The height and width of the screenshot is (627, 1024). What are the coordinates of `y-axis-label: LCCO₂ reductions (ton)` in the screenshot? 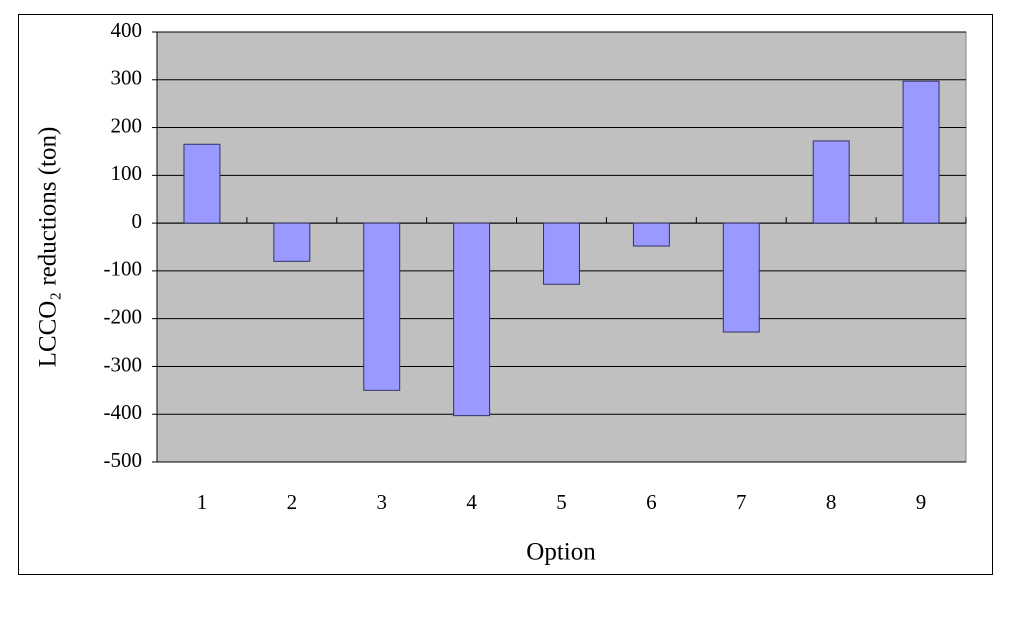 It's located at (48, 247).